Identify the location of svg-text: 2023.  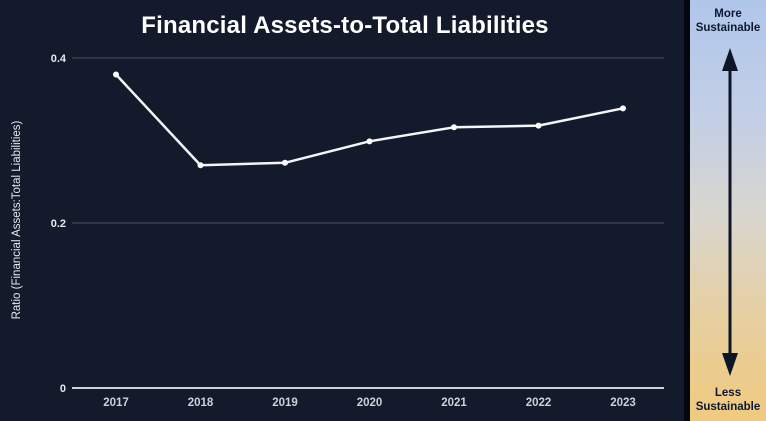
(623, 403).